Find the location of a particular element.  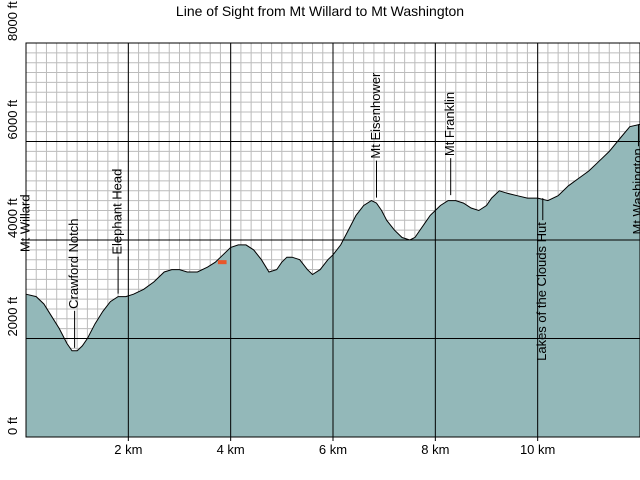

y-tick-label: 4000 ft is located at coordinates (12, 218).